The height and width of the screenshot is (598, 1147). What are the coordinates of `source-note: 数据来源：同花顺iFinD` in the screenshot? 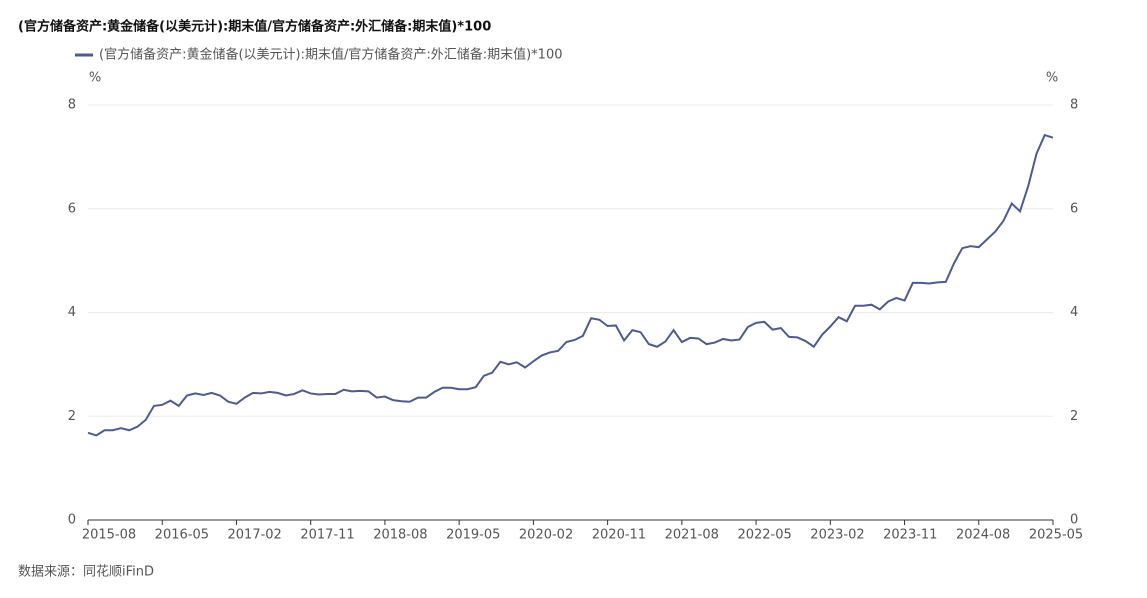 It's located at (86, 572).